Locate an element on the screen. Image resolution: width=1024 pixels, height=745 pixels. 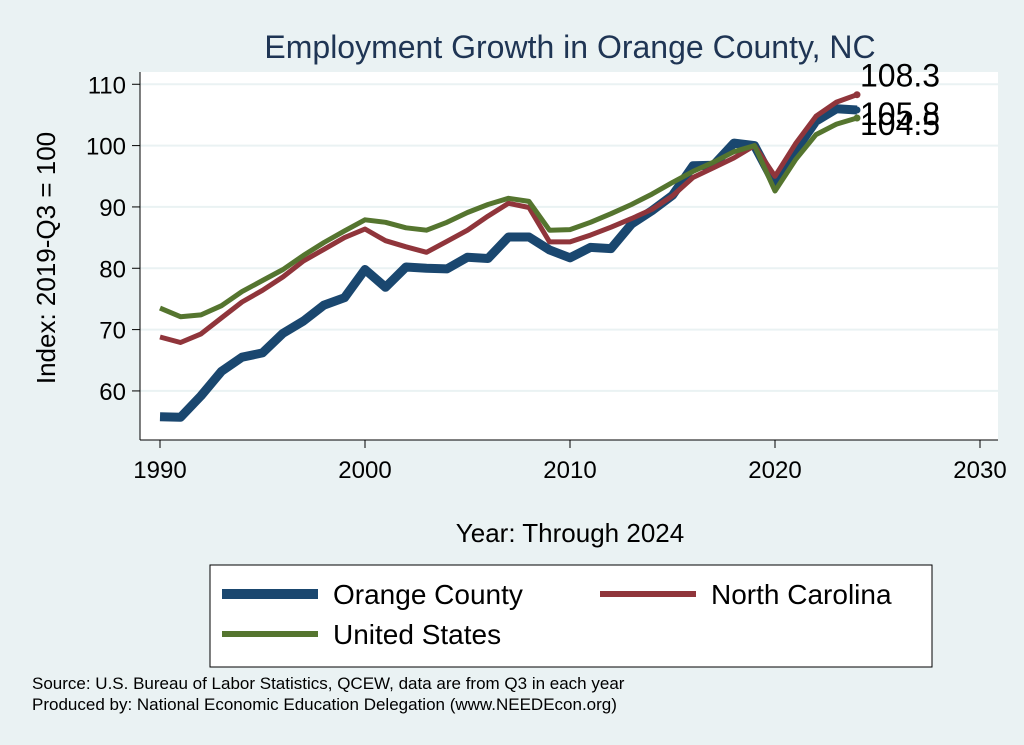
end-label-north-carolina: 108.3 is located at coordinates (900, 76).